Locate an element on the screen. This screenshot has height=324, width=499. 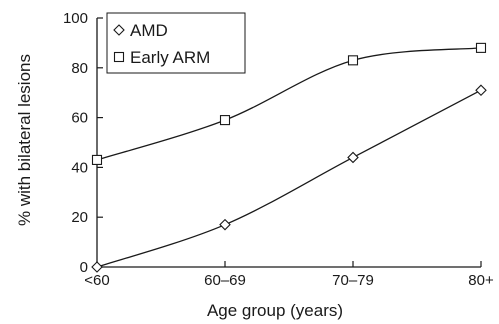
y-tick-label: 20 is located at coordinates (79, 217).